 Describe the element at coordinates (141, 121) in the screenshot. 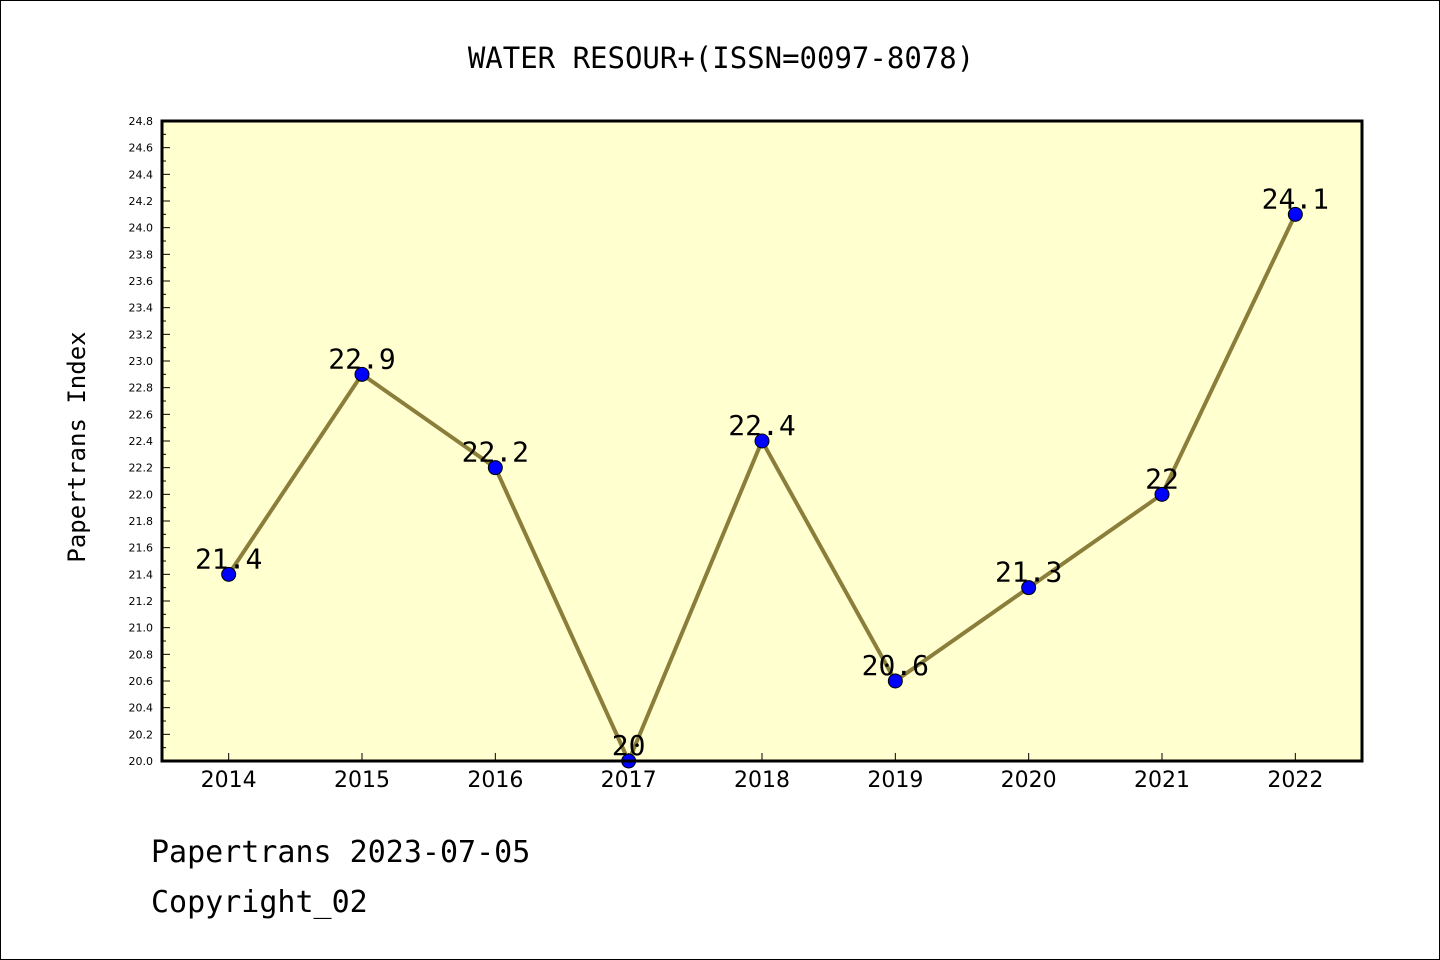

I see `y-tick-label: 24.8` at that location.